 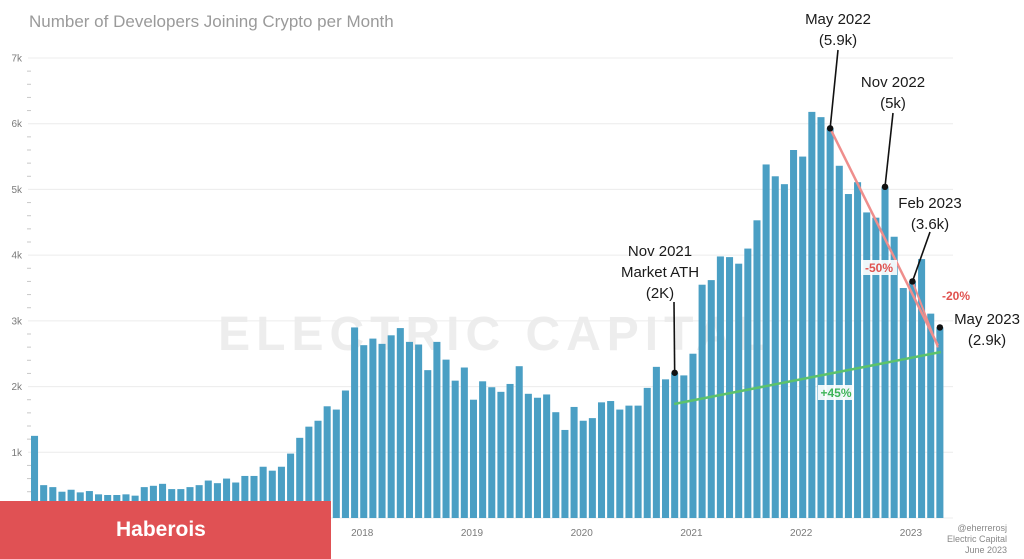 I want to click on annotation-line: Nov 2021, so click(x=660, y=251).